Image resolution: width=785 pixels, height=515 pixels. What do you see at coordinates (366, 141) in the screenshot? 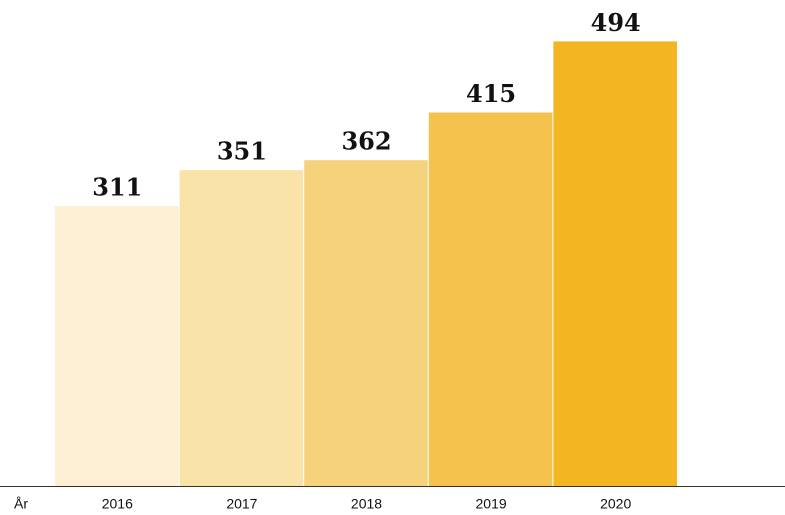
I see `value-label: 362` at bounding box center [366, 141].